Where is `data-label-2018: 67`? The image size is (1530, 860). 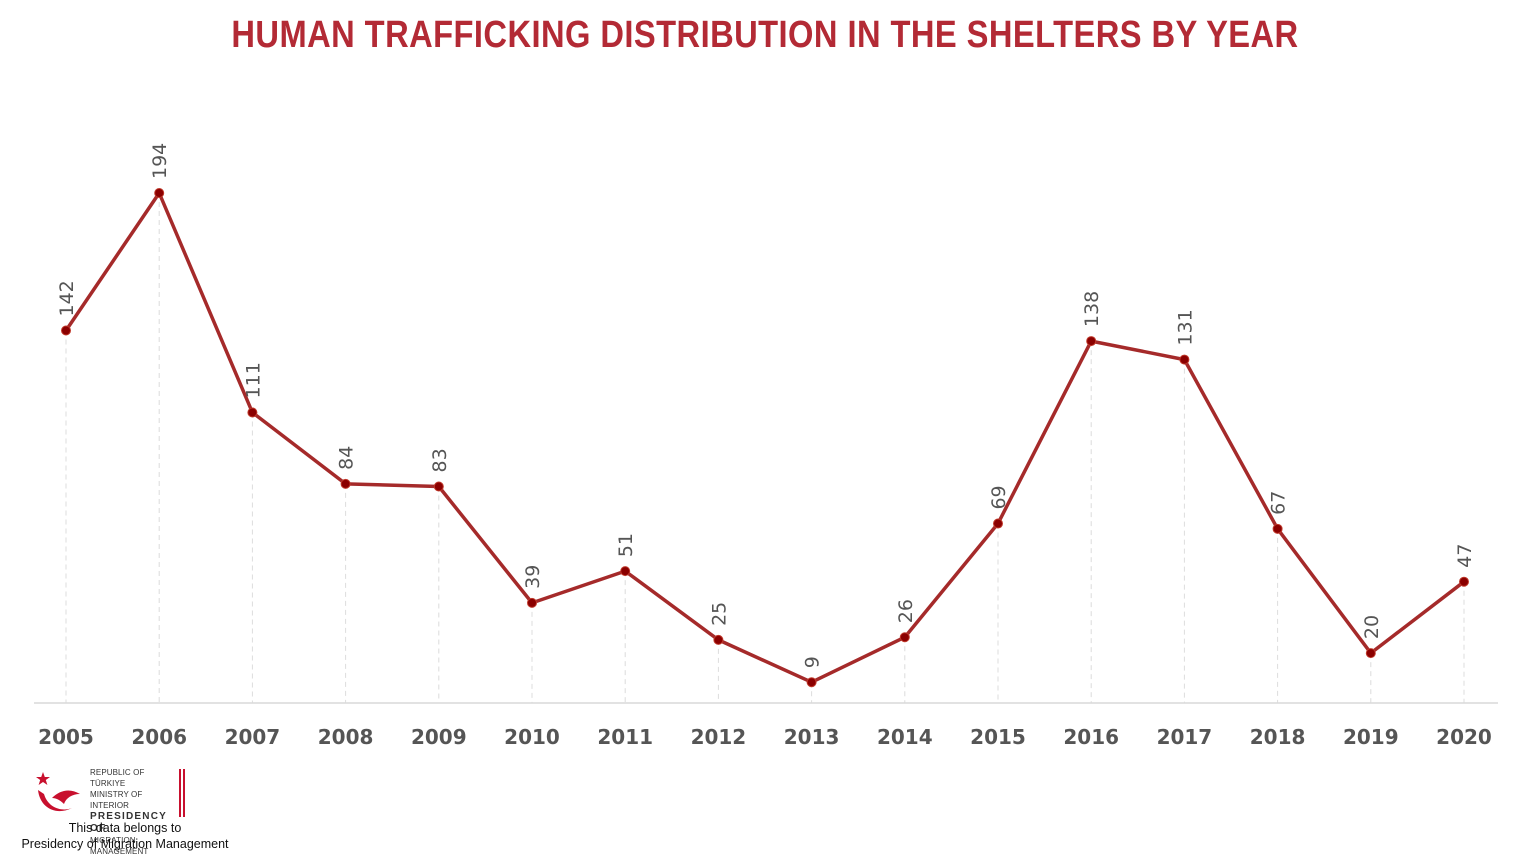 data-label-2018: 67 is located at coordinates (1279, 503).